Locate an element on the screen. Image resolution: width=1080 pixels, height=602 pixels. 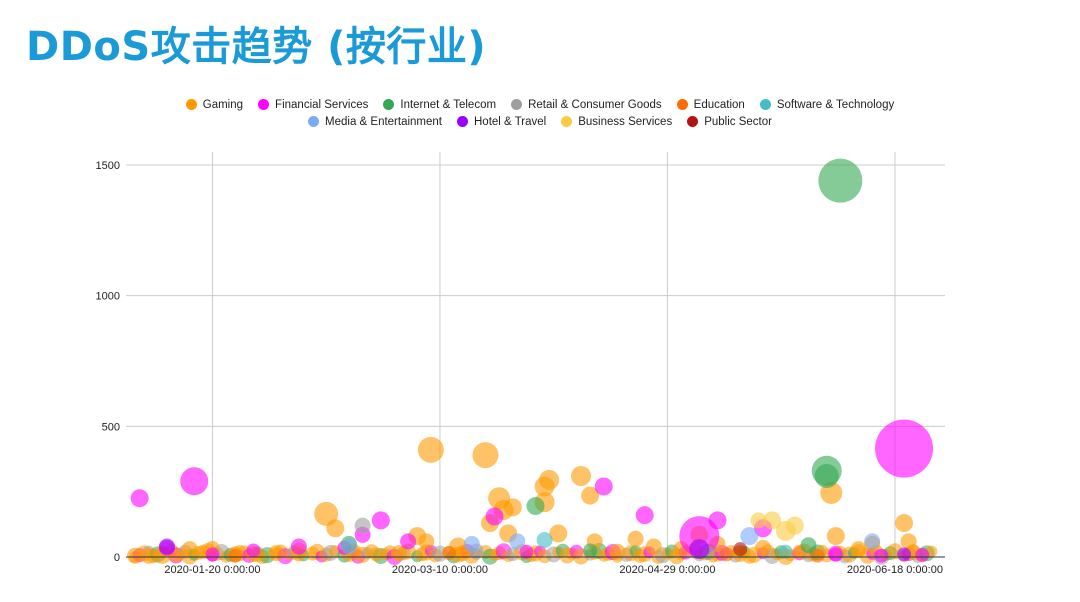
legend-item: Retail & Consumer Goods is located at coordinates (586, 105).